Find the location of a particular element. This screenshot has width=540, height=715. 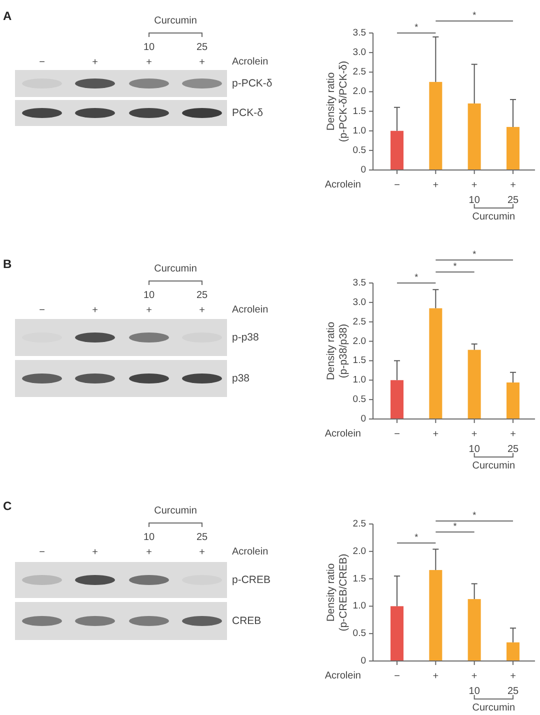

text: C is located at coordinates (7, 506).